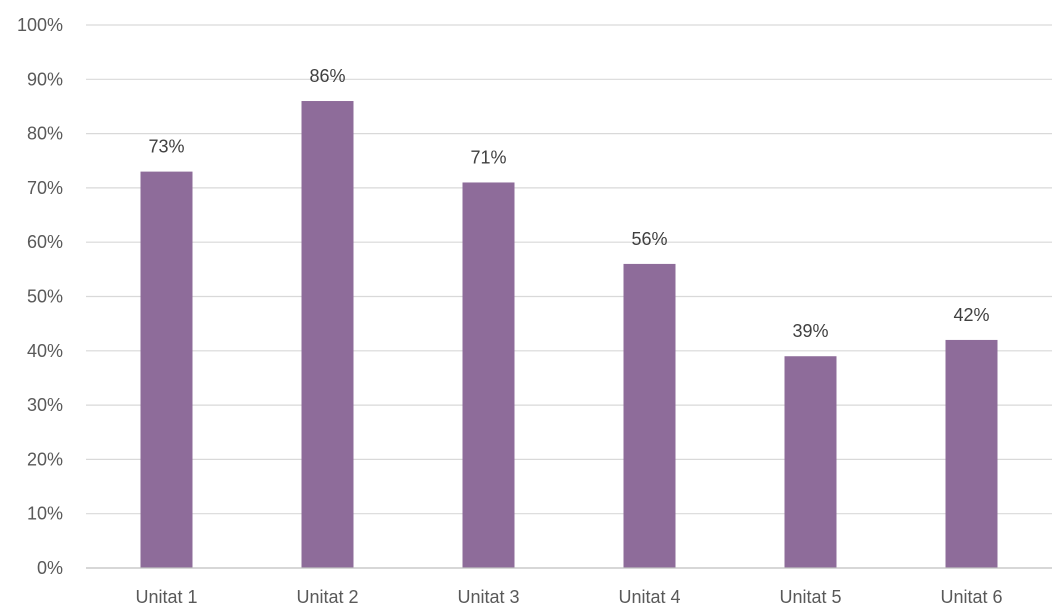 This screenshot has width=1052, height=608. What do you see at coordinates (50, 568) in the screenshot?
I see `y-tick-label: 0%` at bounding box center [50, 568].